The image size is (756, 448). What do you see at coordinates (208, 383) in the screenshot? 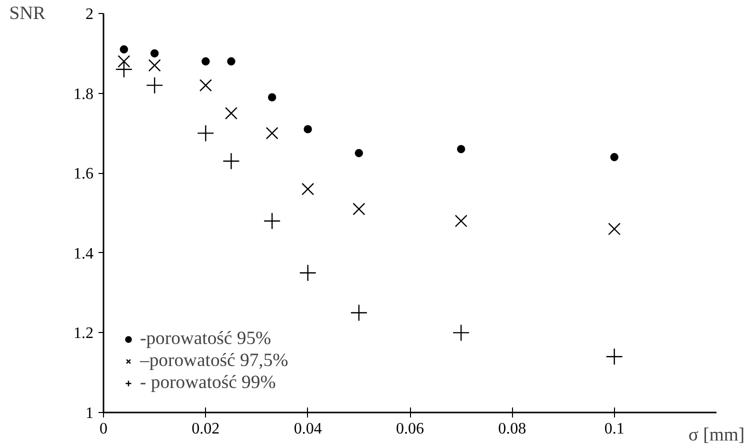
I see `legend-label: - porowatość 99%` at bounding box center [208, 383].